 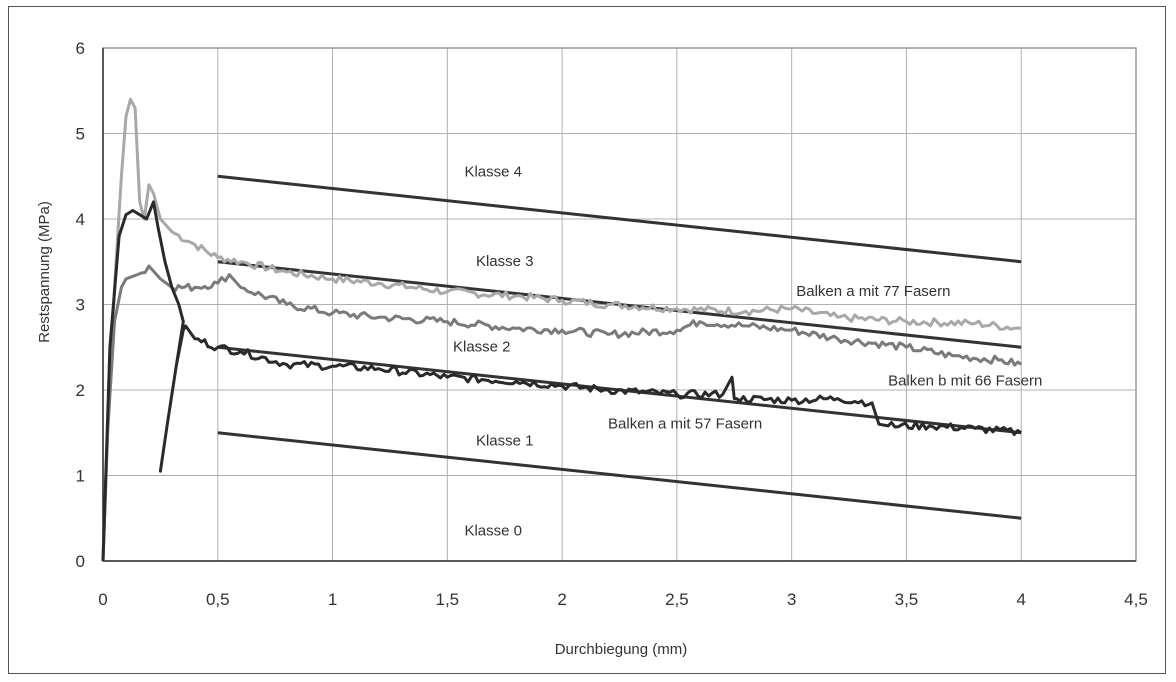 I want to click on x-tick-label: 4,5, so click(x=1136, y=599).